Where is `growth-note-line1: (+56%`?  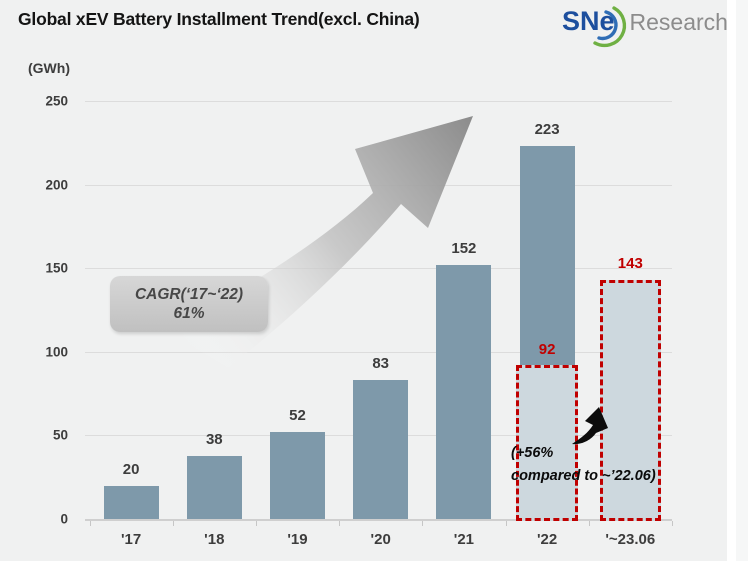 growth-note-line1: (+56% is located at coordinates (532, 453).